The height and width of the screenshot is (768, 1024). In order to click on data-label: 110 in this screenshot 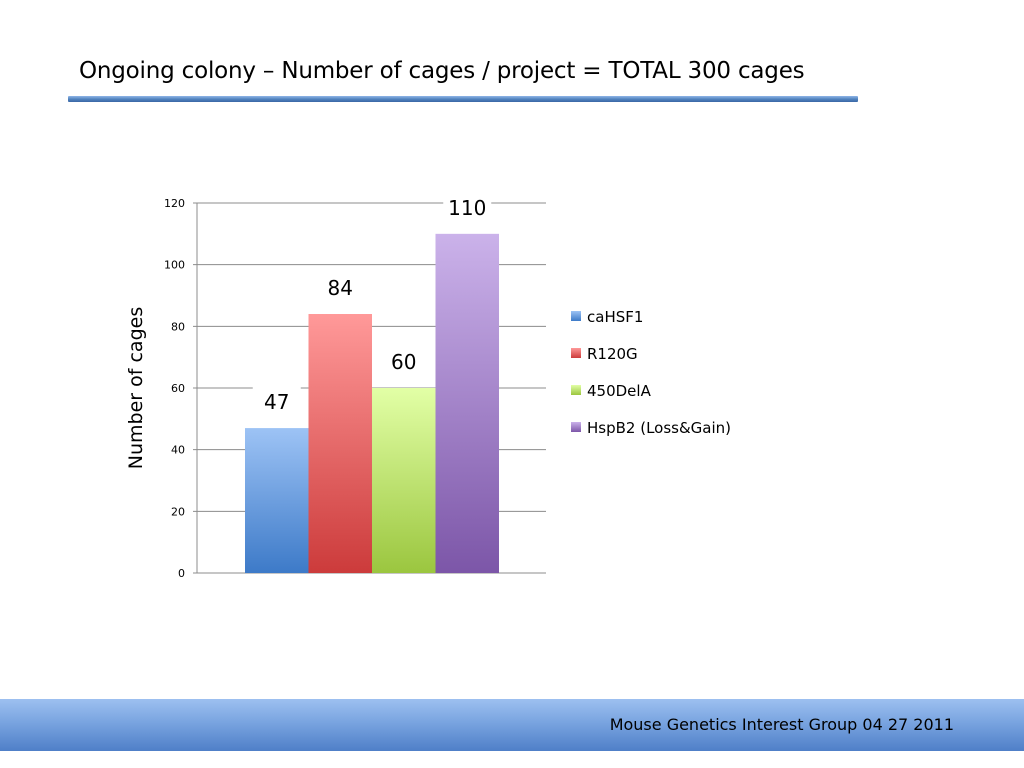, I will do `click(467, 208)`.